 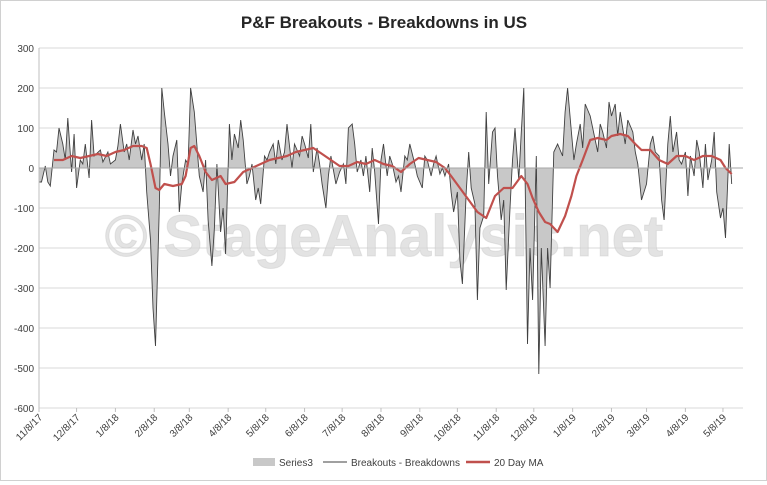 What do you see at coordinates (29, 427) in the screenshot?
I see `x-tick-label: 11/8/17` at bounding box center [29, 427].